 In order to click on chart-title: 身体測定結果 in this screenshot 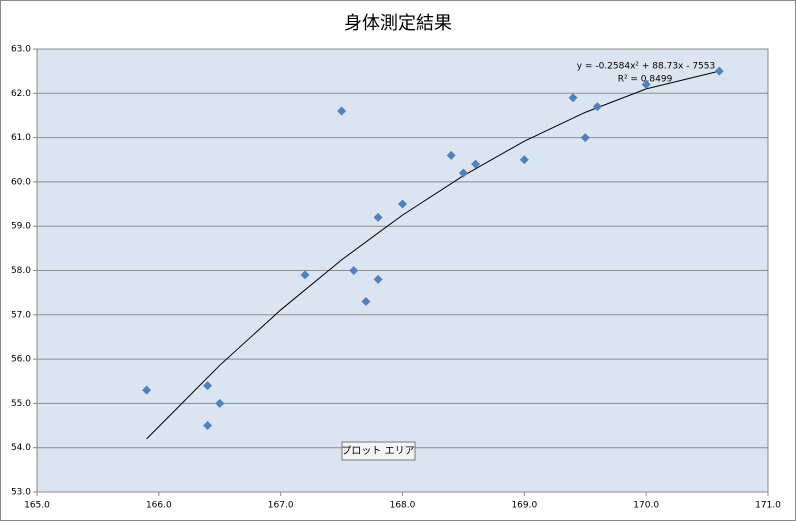, I will do `click(398, 23)`.